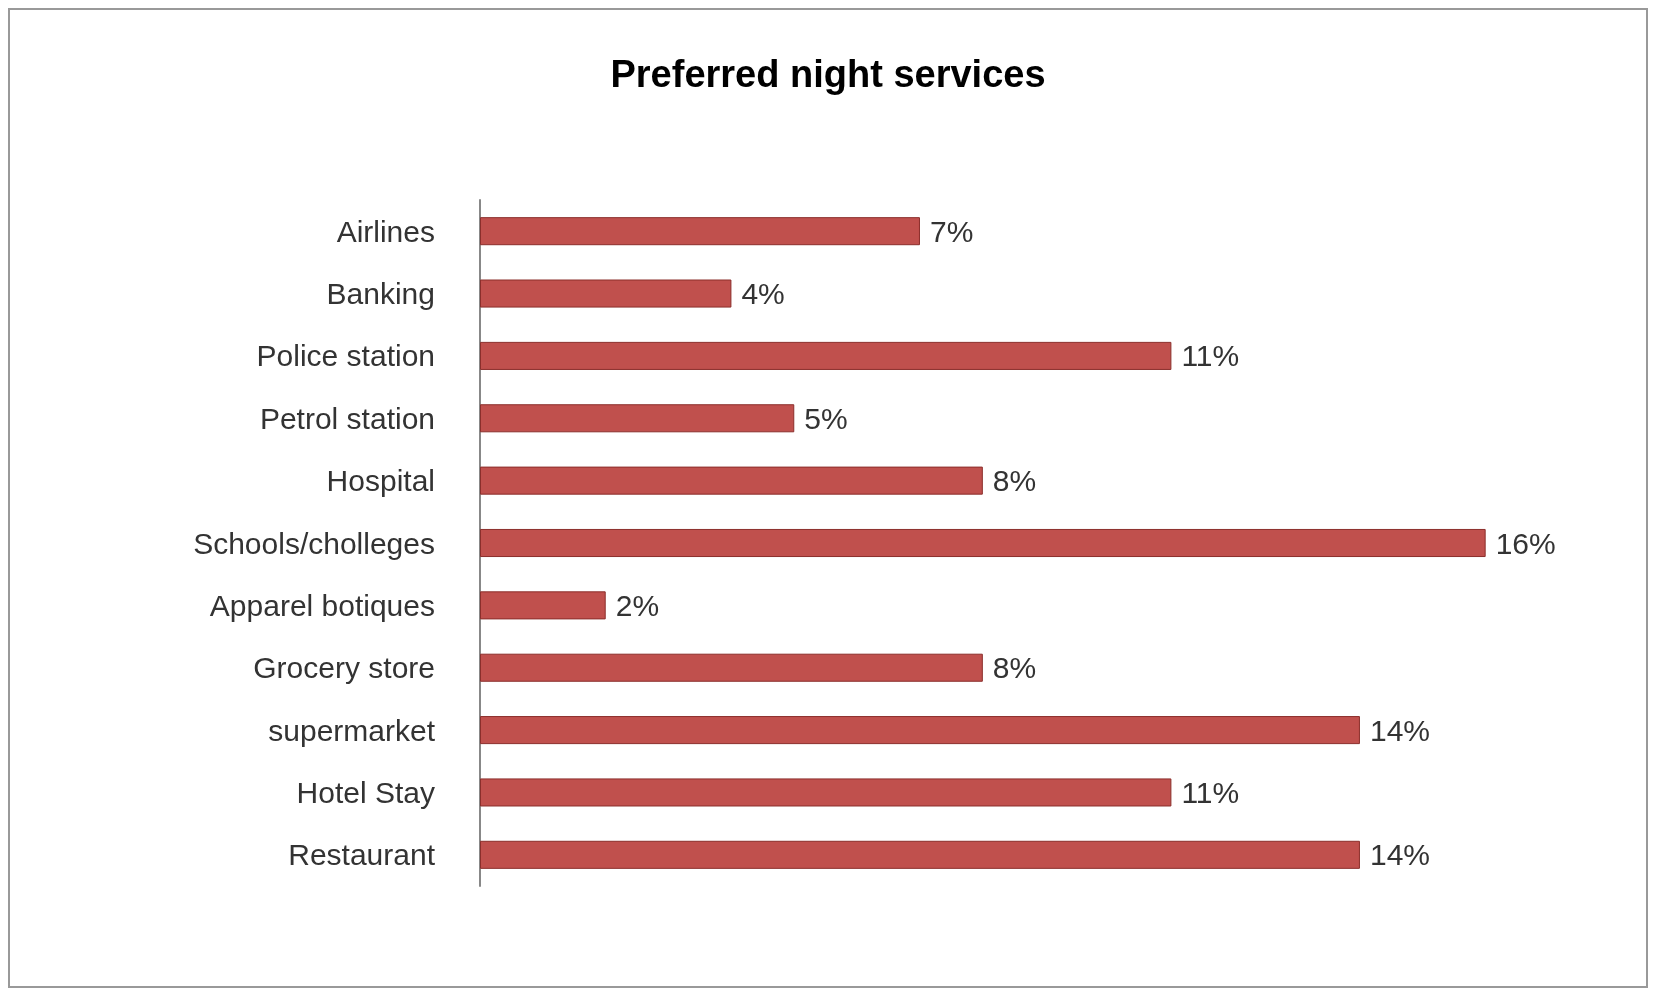 This screenshot has width=1665, height=1002. Describe the element at coordinates (380, 481) in the screenshot. I see `y-tick-label: Hospital` at that location.